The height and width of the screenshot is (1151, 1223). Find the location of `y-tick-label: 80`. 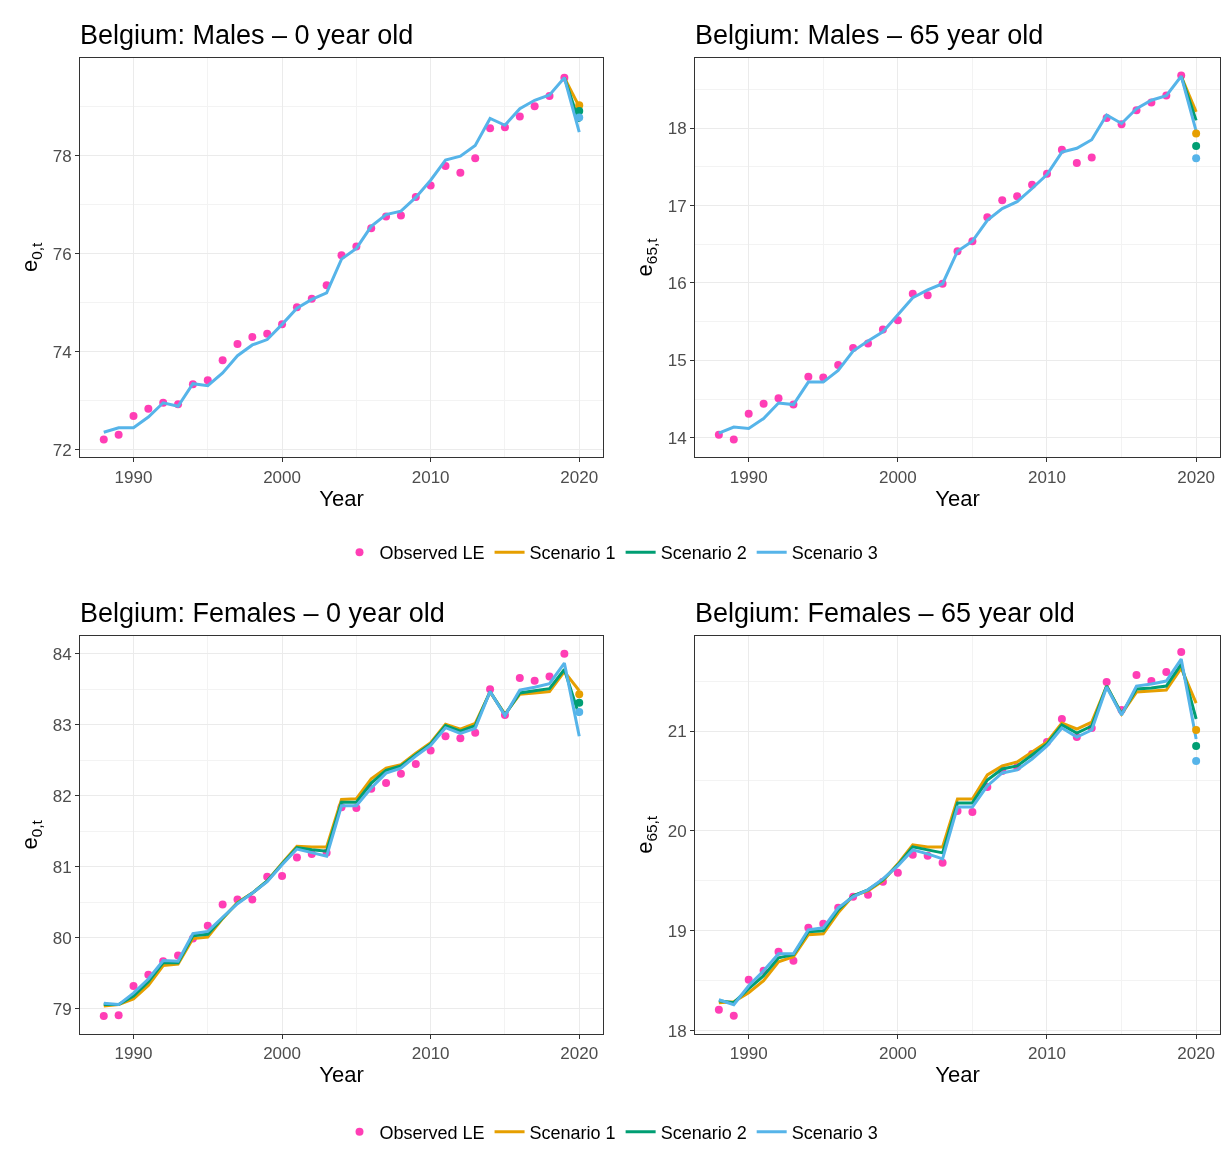

y-tick-label: 80 is located at coordinates (62, 938).